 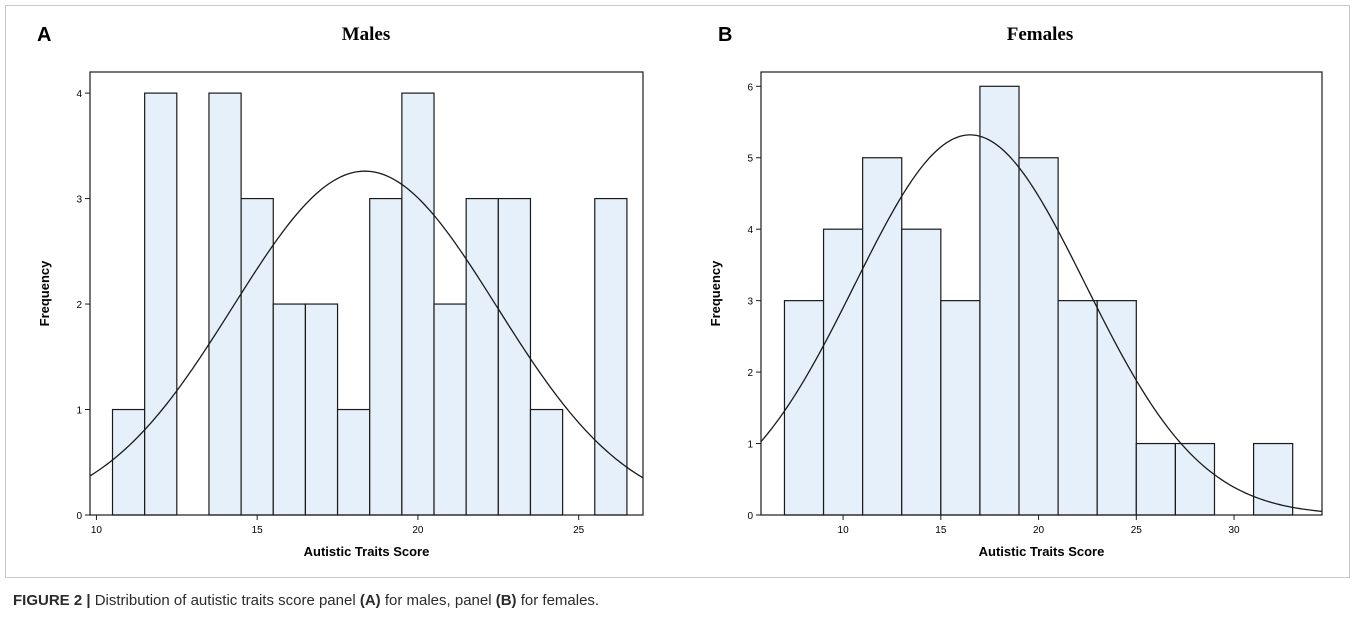 I want to click on panel-label-a: A, so click(x=44, y=35).